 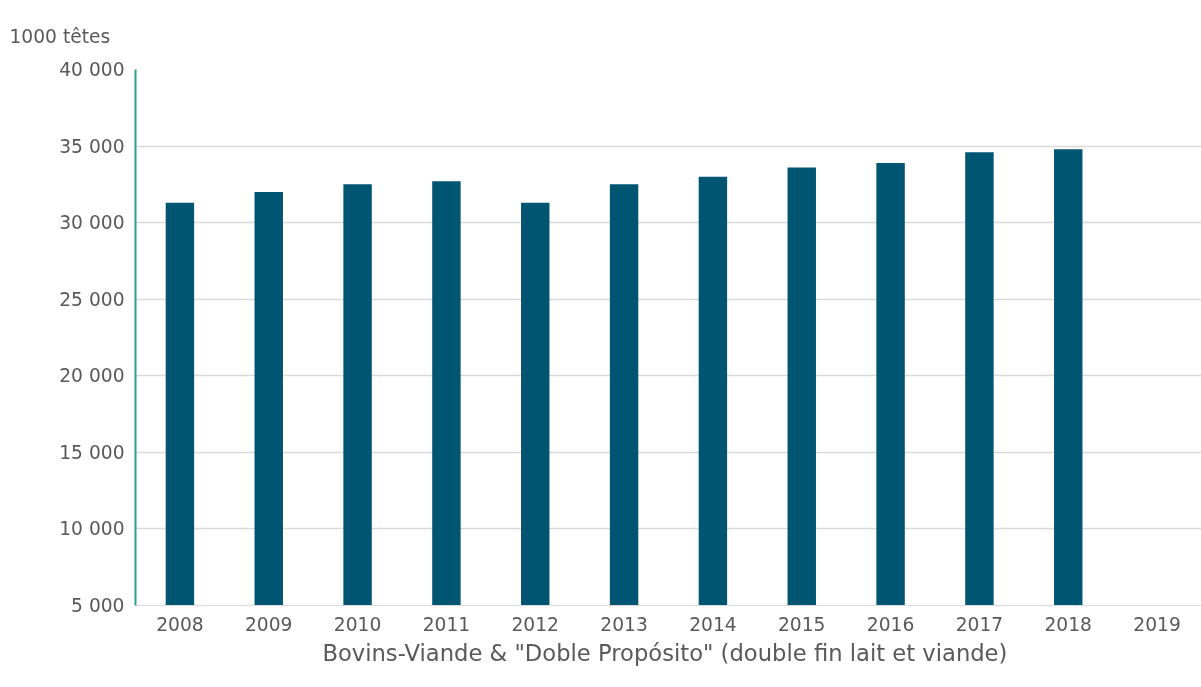 I want to click on y-tick-label: 15 000, so click(x=92, y=452).